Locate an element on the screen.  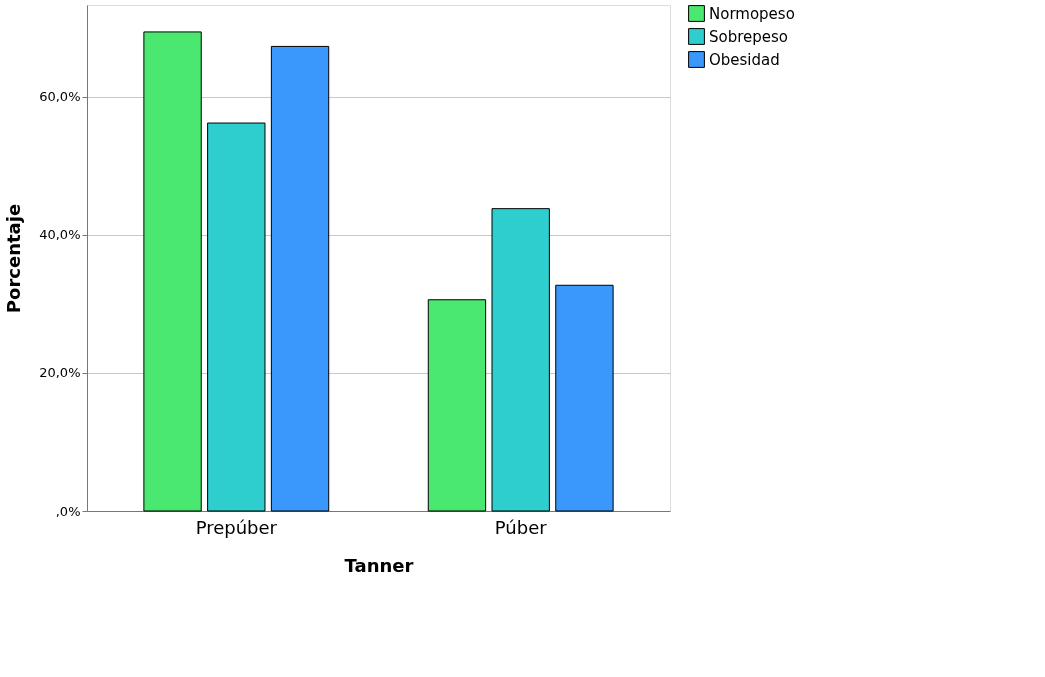
y-tick-label: 20,0% is located at coordinates (60, 373).